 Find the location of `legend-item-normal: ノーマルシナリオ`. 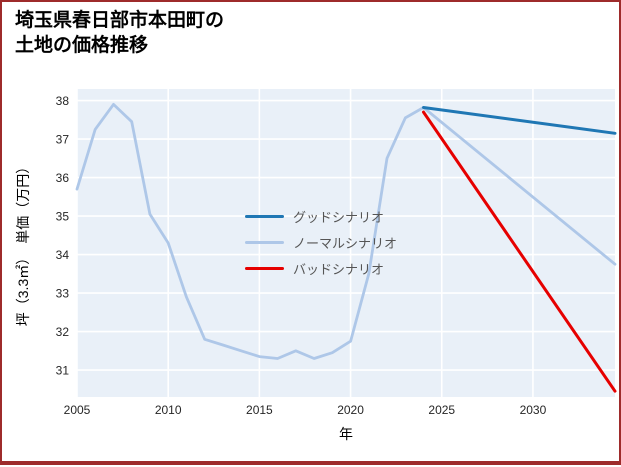

legend-item-normal: ノーマルシナリオ is located at coordinates (321, 242).